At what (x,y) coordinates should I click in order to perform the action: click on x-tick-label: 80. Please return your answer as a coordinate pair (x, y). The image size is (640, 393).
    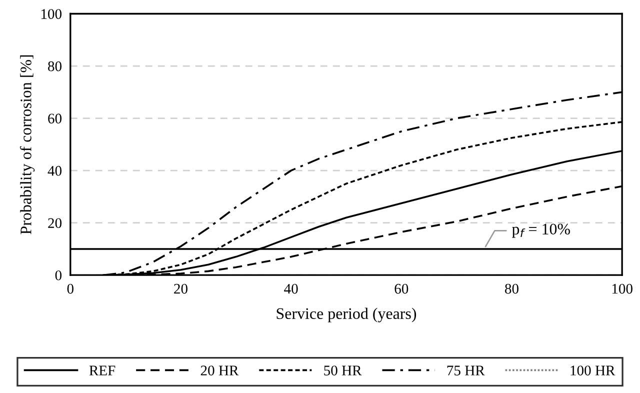
    Looking at the image, I should click on (511, 289).